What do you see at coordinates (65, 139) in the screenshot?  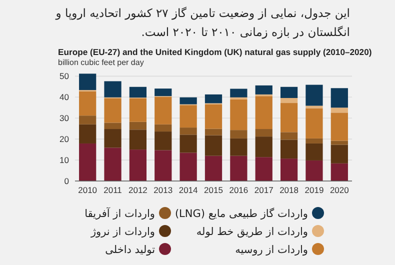 I see `y-tick-label: 20` at bounding box center [65, 139].